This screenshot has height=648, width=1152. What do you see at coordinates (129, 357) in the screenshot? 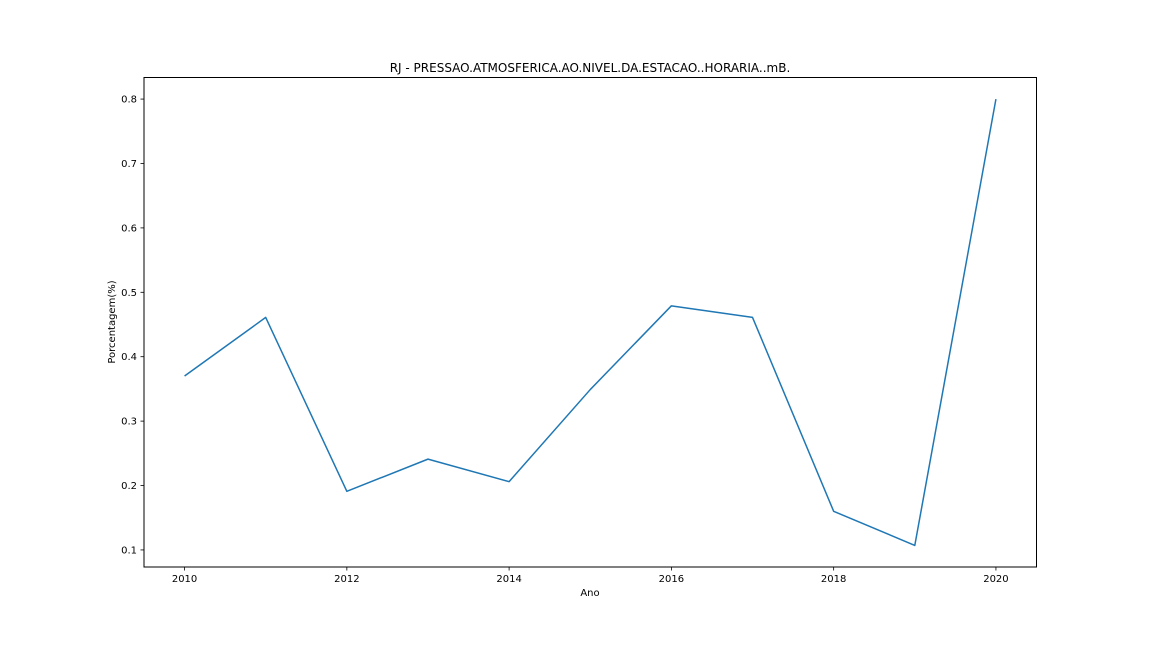
I see `y-tick-label: 0.4` at bounding box center [129, 357].